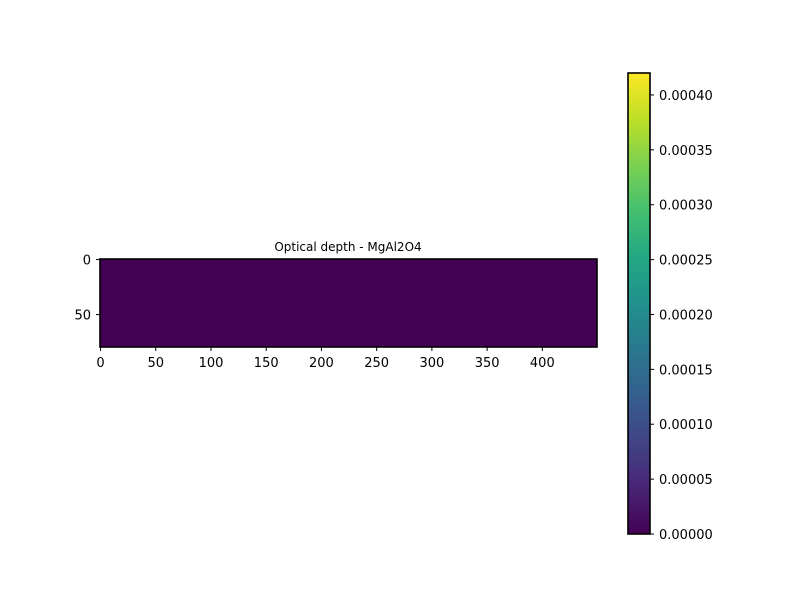 This screenshot has height=600, width=800. Describe the element at coordinates (686, 370) in the screenshot. I see `colorbar-tick-label: 0.00015` at that location.